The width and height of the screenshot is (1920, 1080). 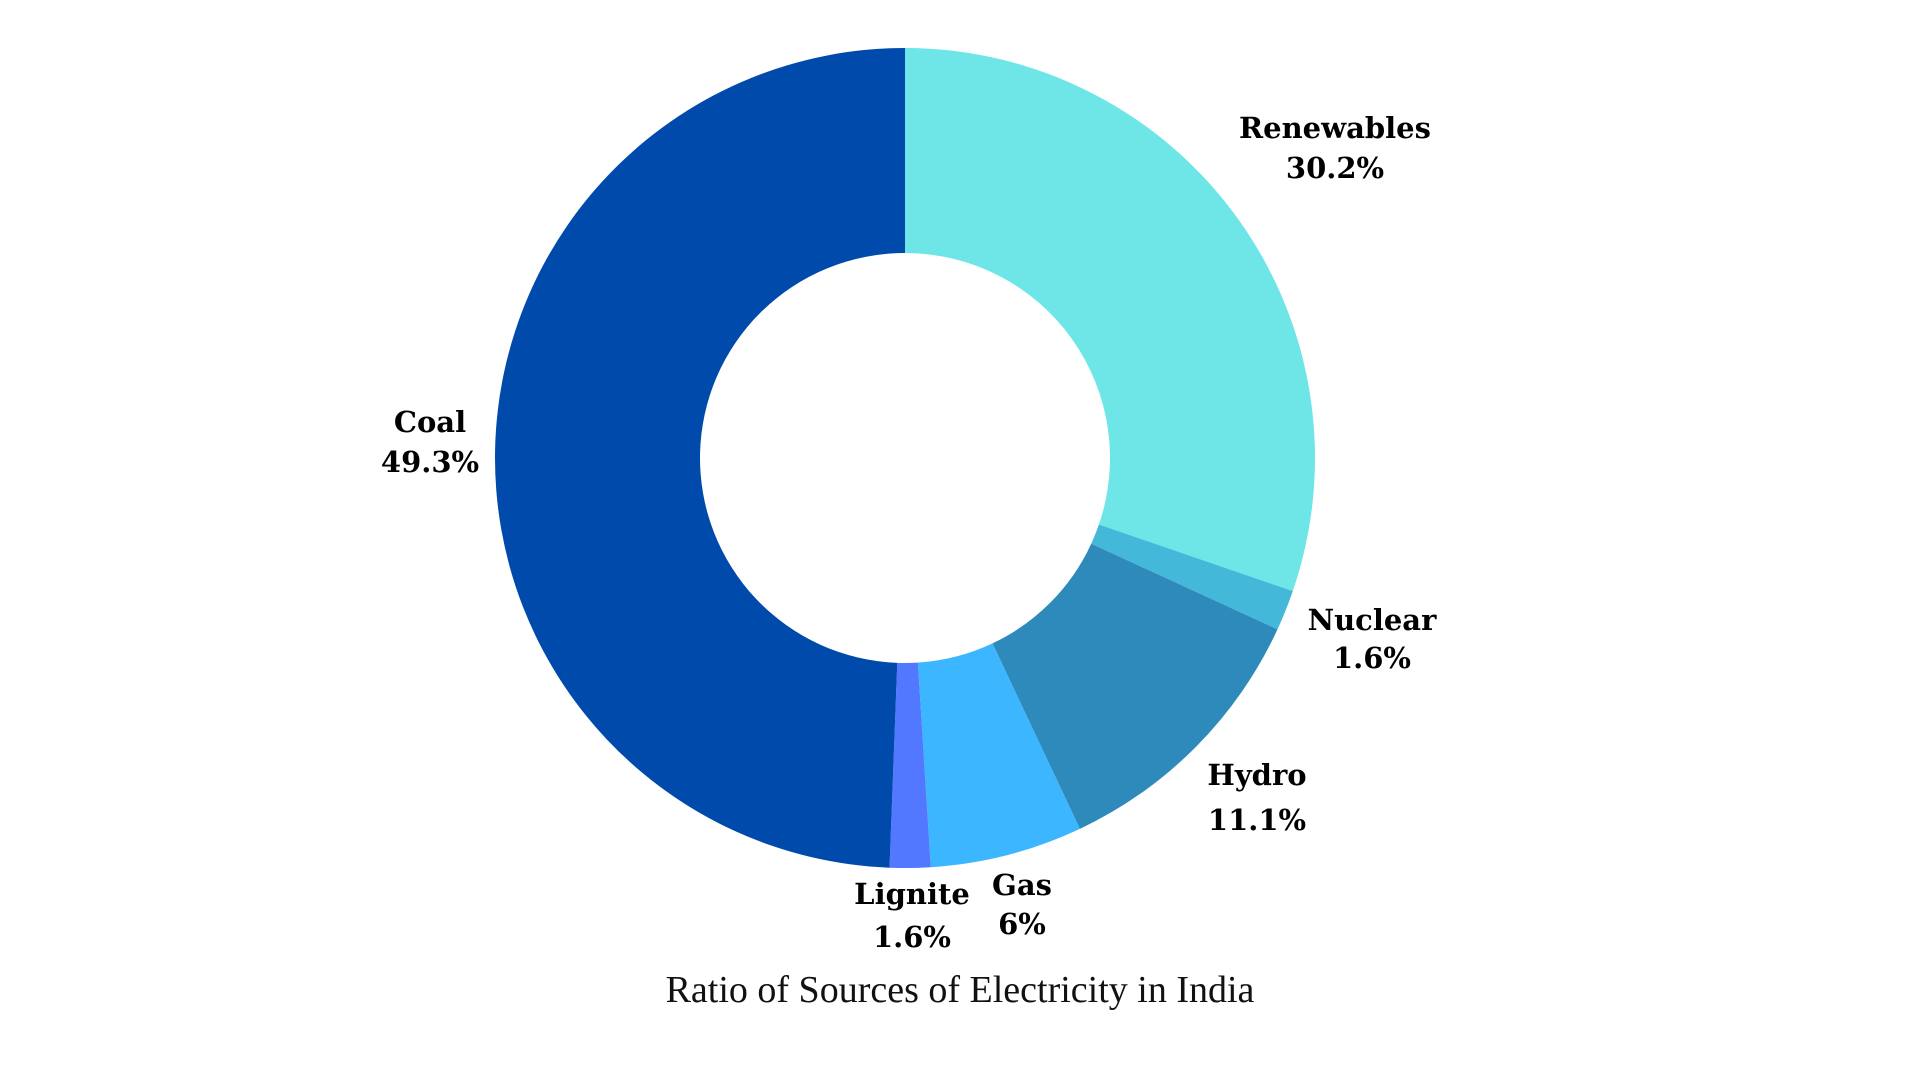 I want to click on slice-name-label: Lignite, so click(x=912, y=894).